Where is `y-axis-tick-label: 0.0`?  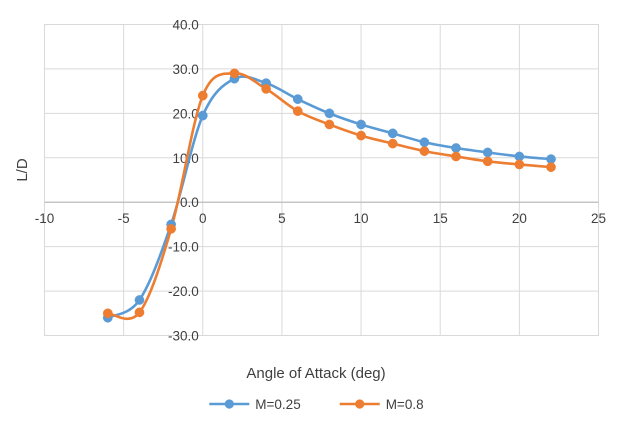 y-axis-tick-label: 0.0 is located at coordinates (189, 202).